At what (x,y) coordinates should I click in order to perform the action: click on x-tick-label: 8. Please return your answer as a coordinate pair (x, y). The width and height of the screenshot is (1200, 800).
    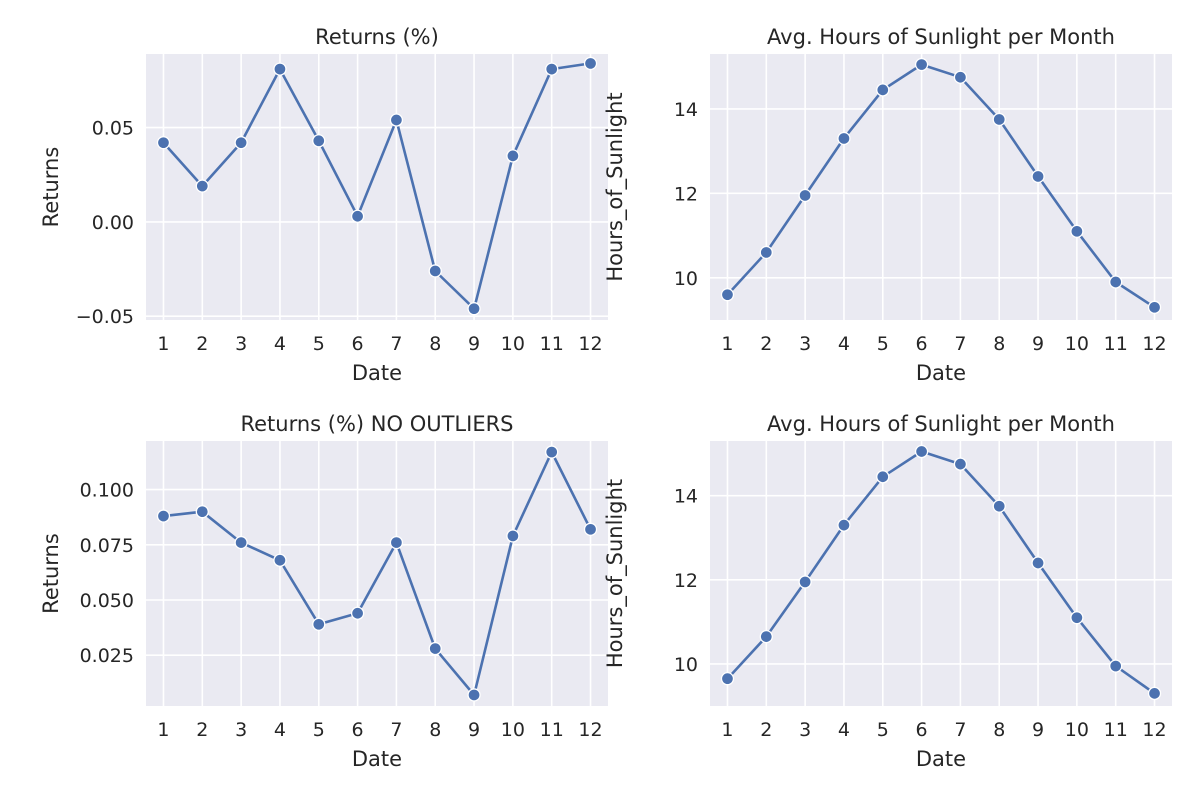
    Looking at the image, I should click on (435, 730).